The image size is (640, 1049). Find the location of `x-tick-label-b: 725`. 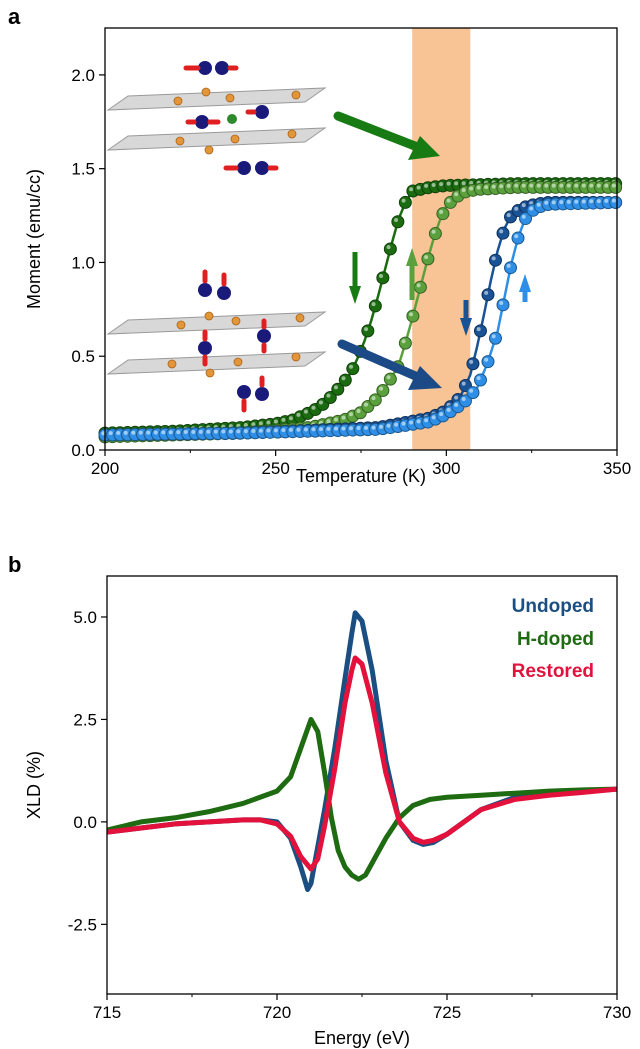

x-tick-label-b: 725 is located at coordinates (447, 1012).